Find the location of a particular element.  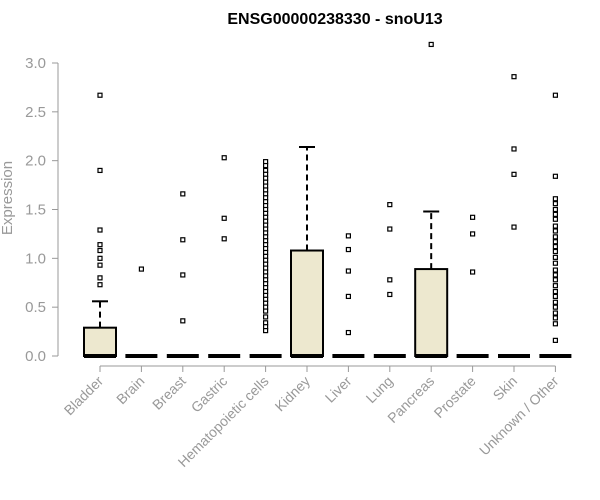

y-tick-label: 0.5 is located at coordinates (35, 307).